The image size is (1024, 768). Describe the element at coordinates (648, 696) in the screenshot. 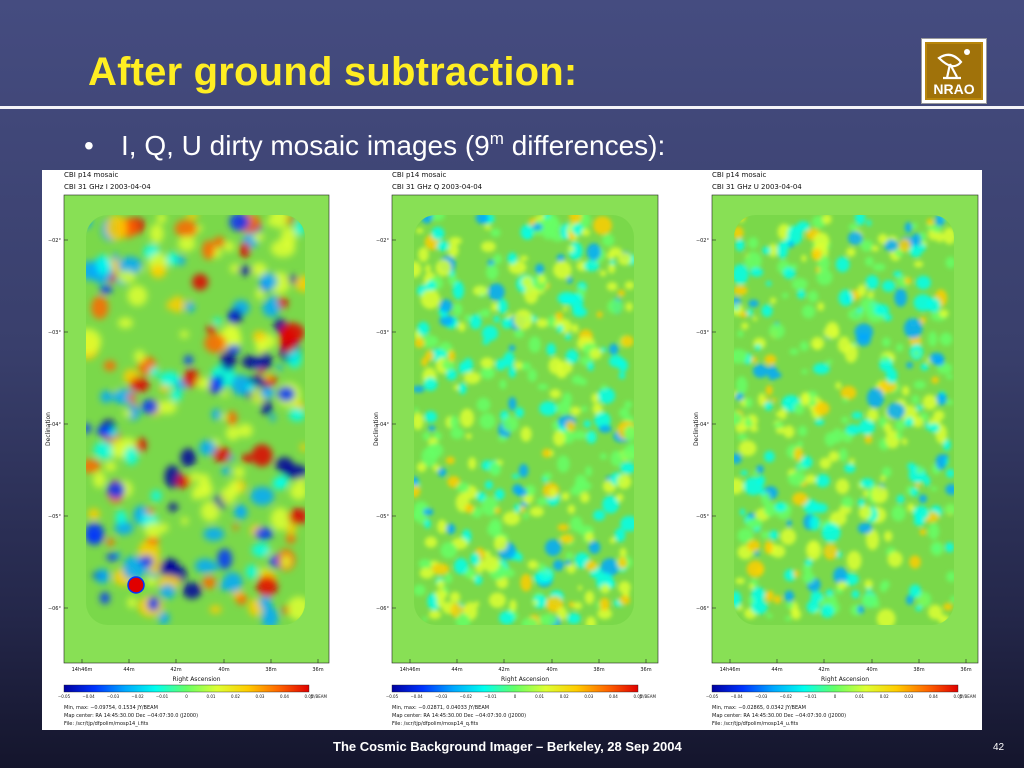

I see `colorbar-unit: JY/BEAM` at that location.